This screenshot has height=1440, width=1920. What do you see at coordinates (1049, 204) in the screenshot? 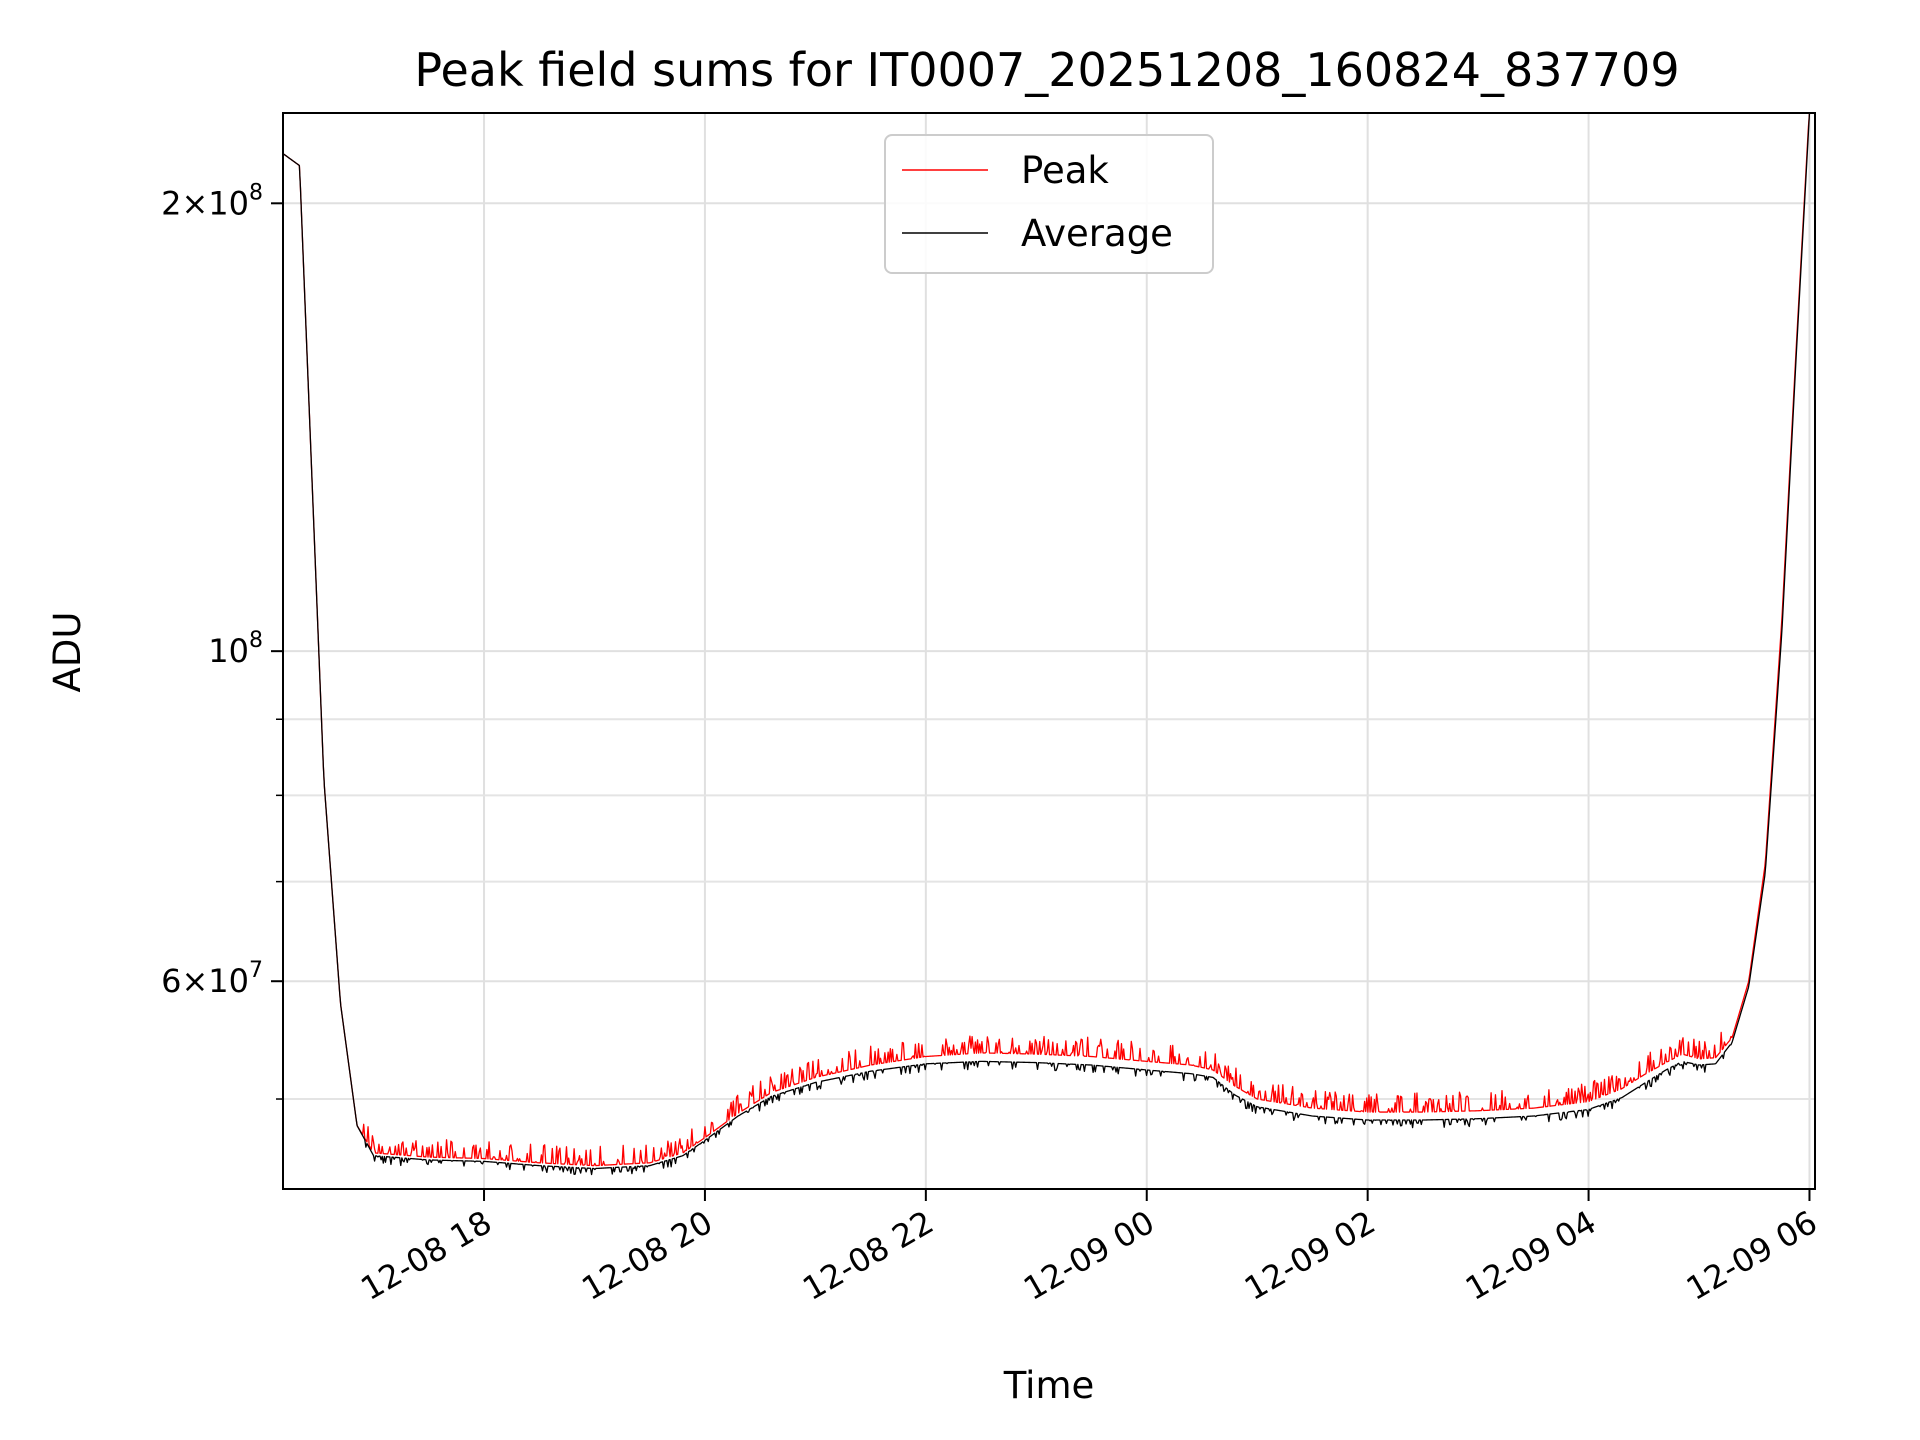
I see `legend: Peak Average` at bounding box center [1049, 204].